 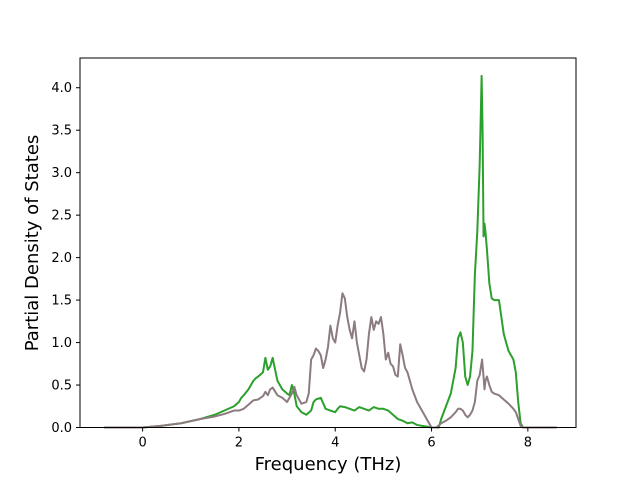 What do you see at coordinates (61, 386) in the screenshot?
I see `y-tick-label: 0.5` at bounding box center [61, 386].